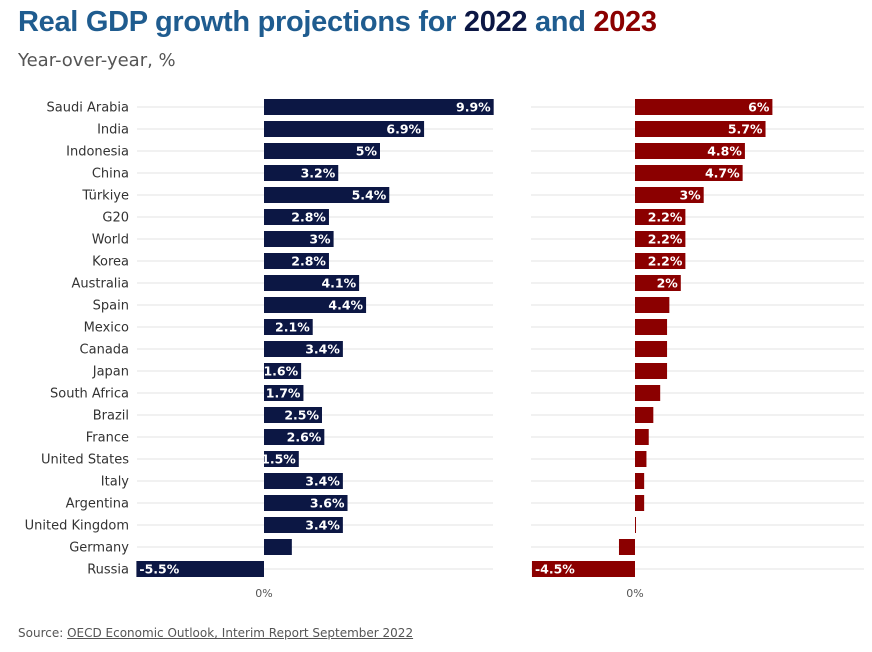  I want to click on data-label-2023: 3%, so click(690, 195).